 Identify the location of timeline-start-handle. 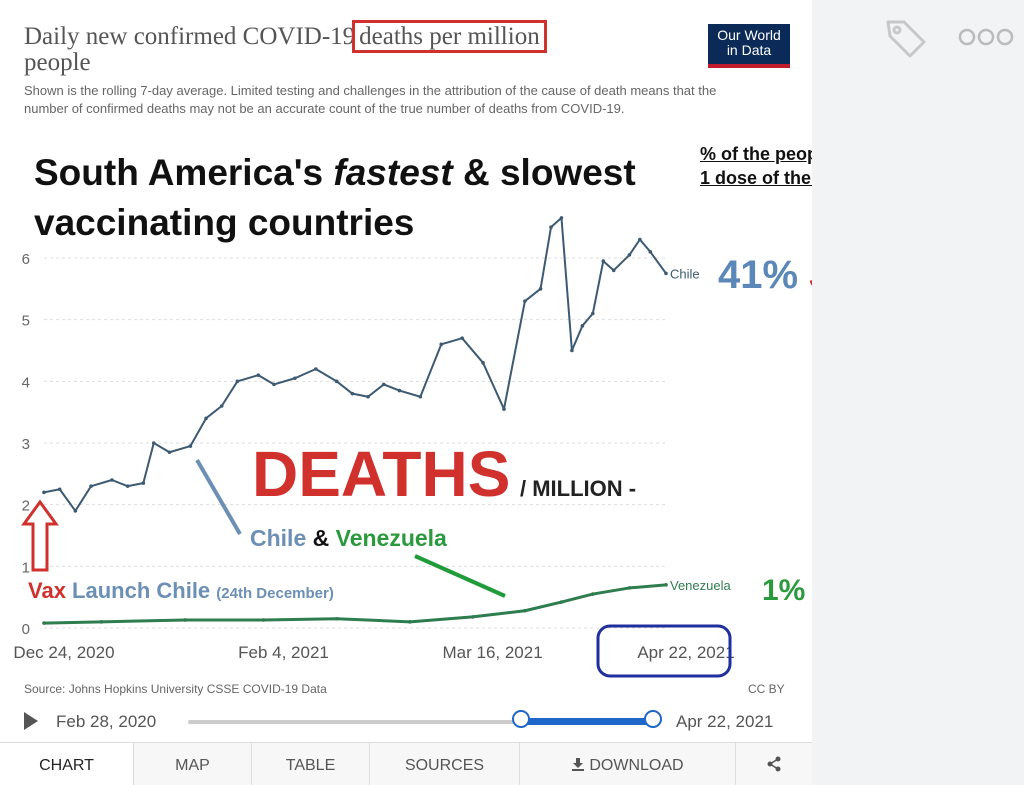
(521, 719).